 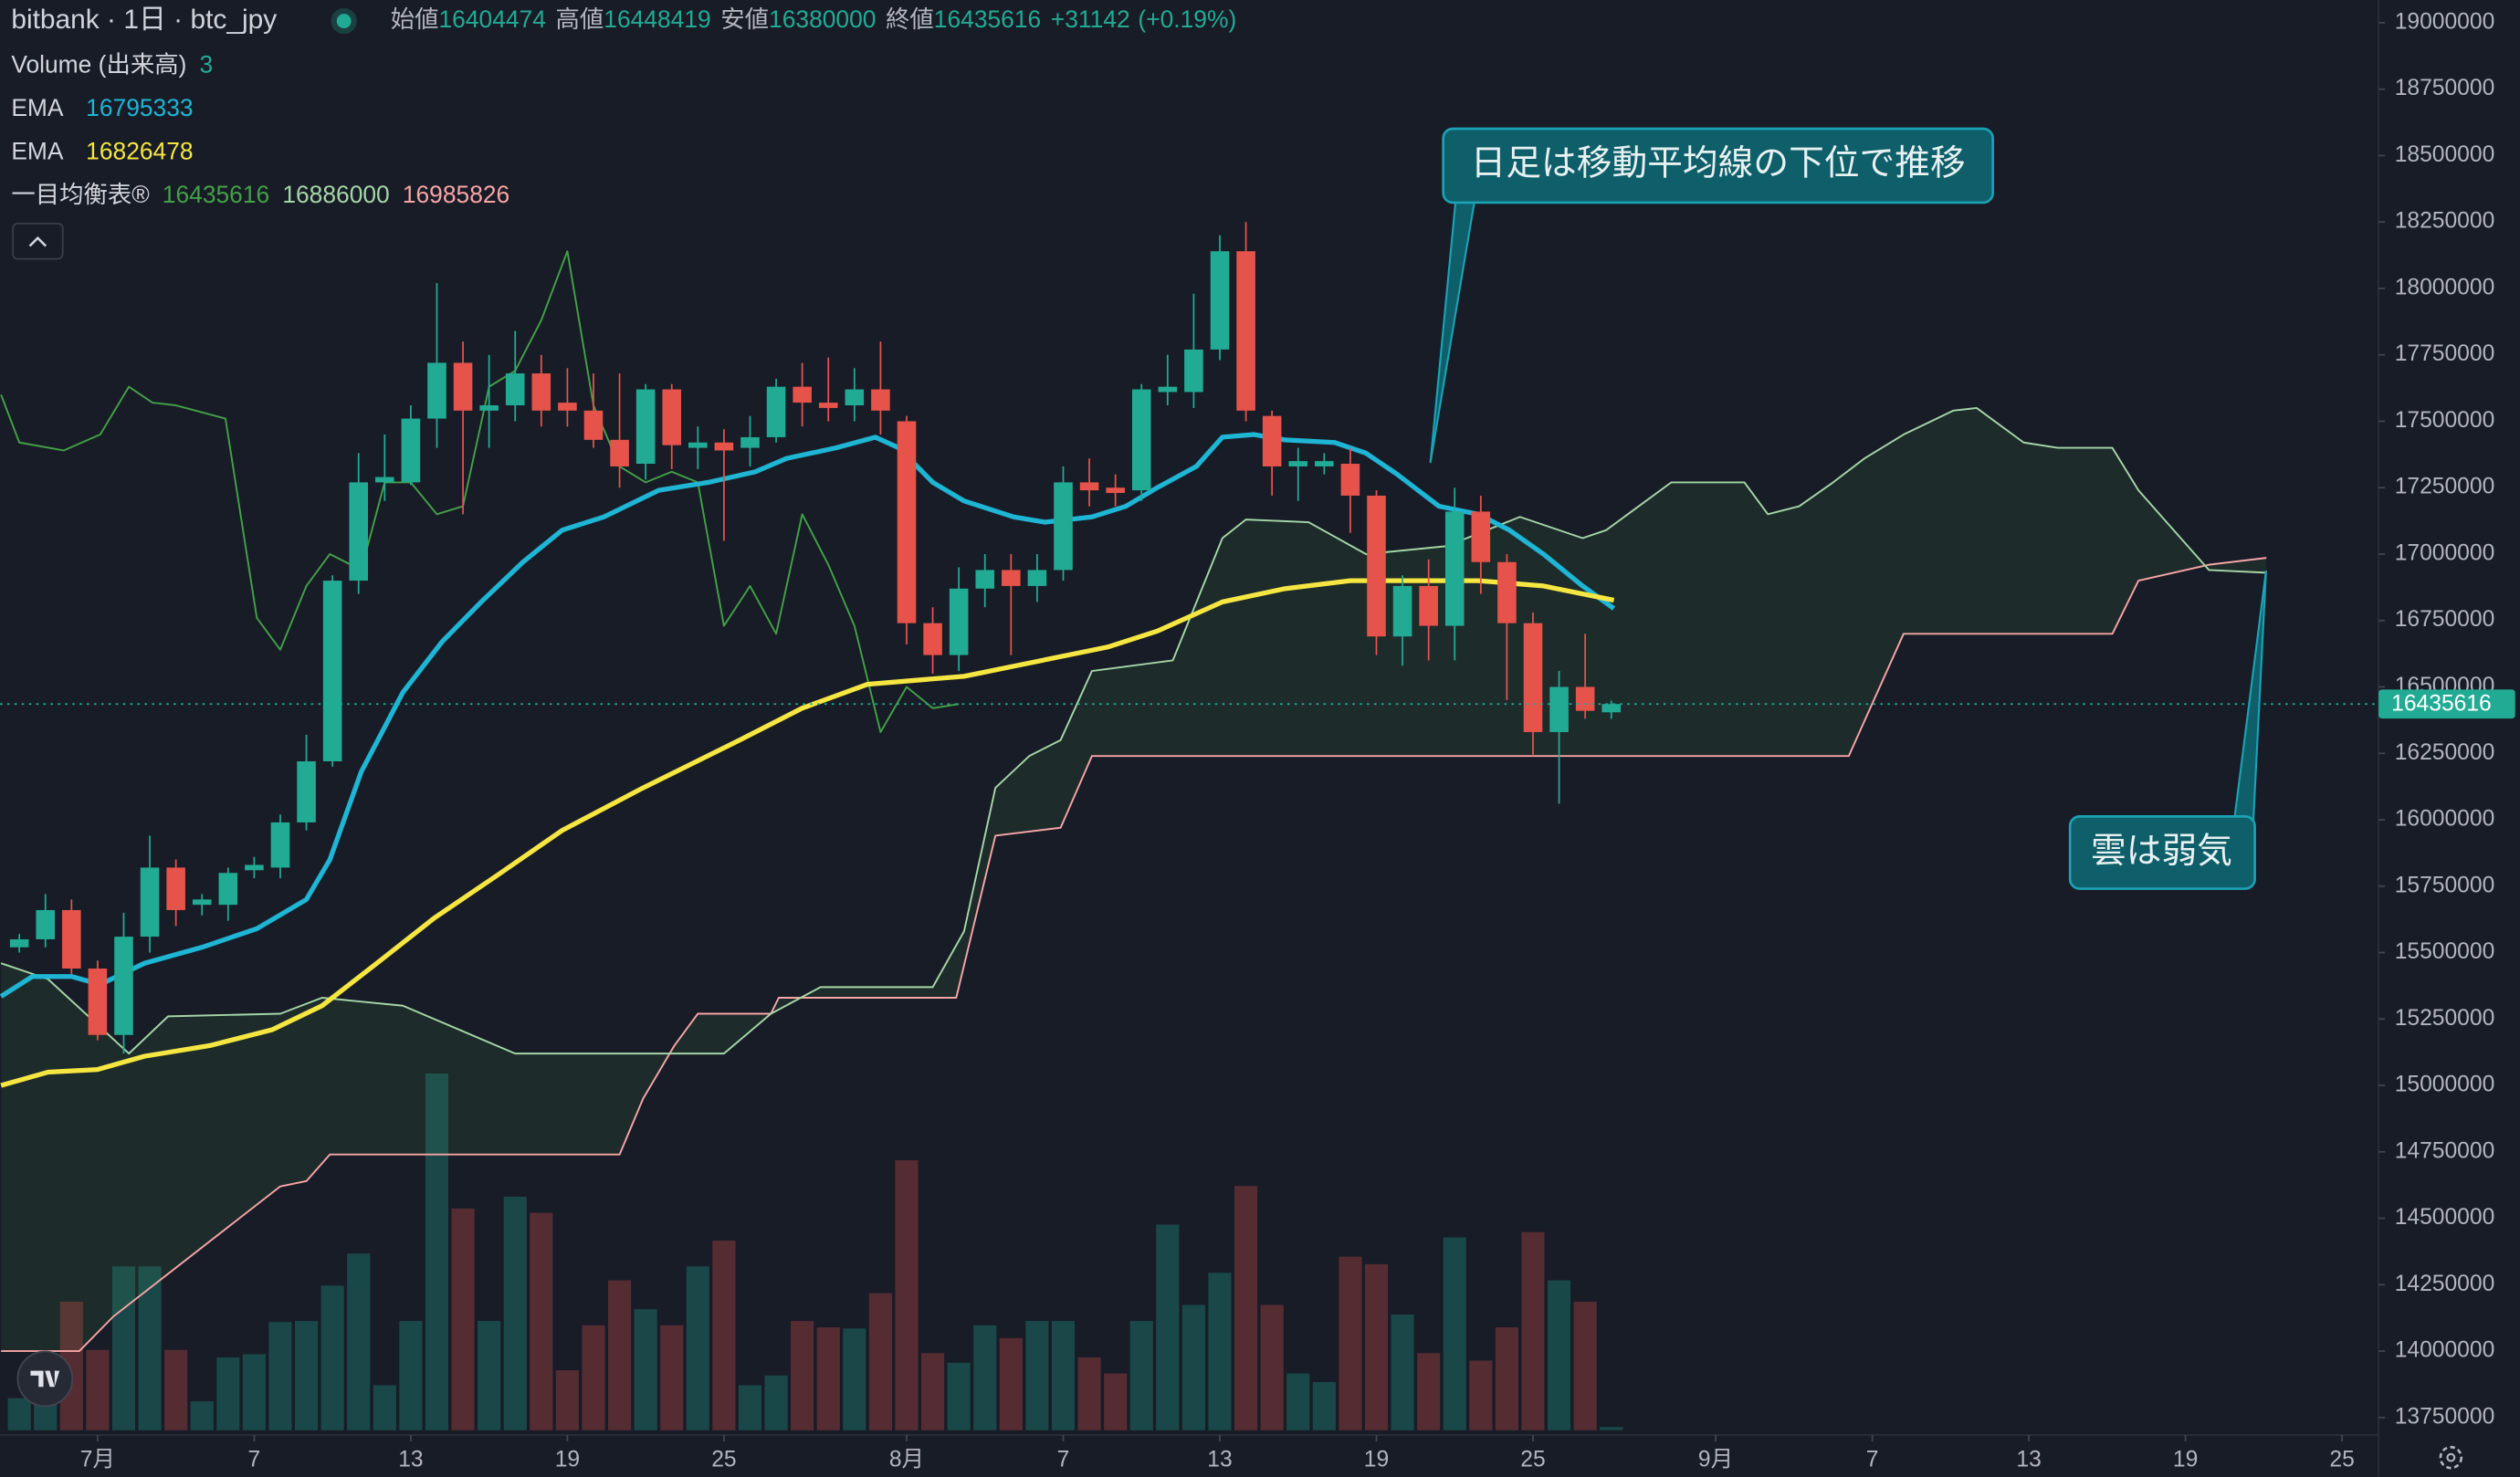 I want to click on x-tick-label: 13, so click(x=2029, y=1460).